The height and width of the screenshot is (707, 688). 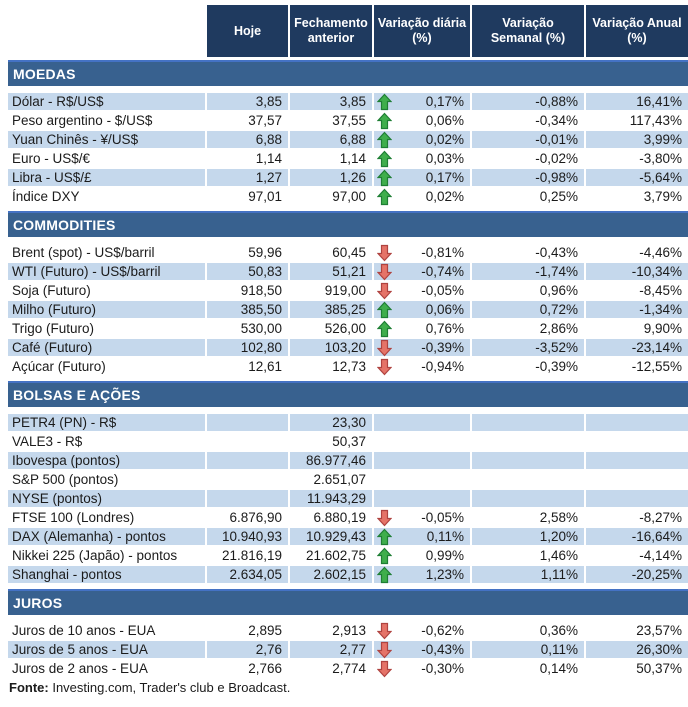 What do you see at coordinates (442, 252) in the screenshot?
I see `var-diaria-value: -0,81%` at bounding box center [442, 252].